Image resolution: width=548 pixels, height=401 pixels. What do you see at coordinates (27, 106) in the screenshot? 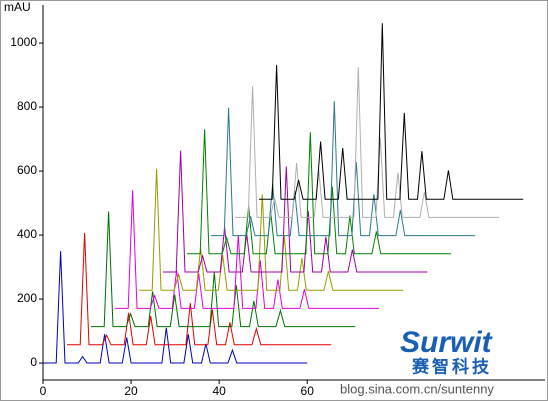
I see `y-tick-label: 800` at bounding box center [27, 106].